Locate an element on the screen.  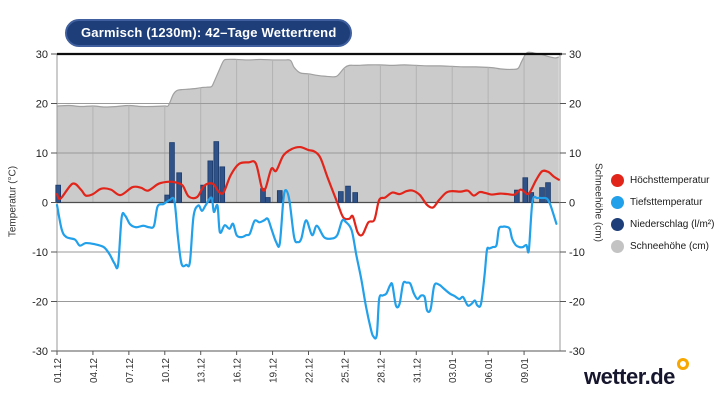
schneehoehe-dot-icon is located at coordinates (617, 246).